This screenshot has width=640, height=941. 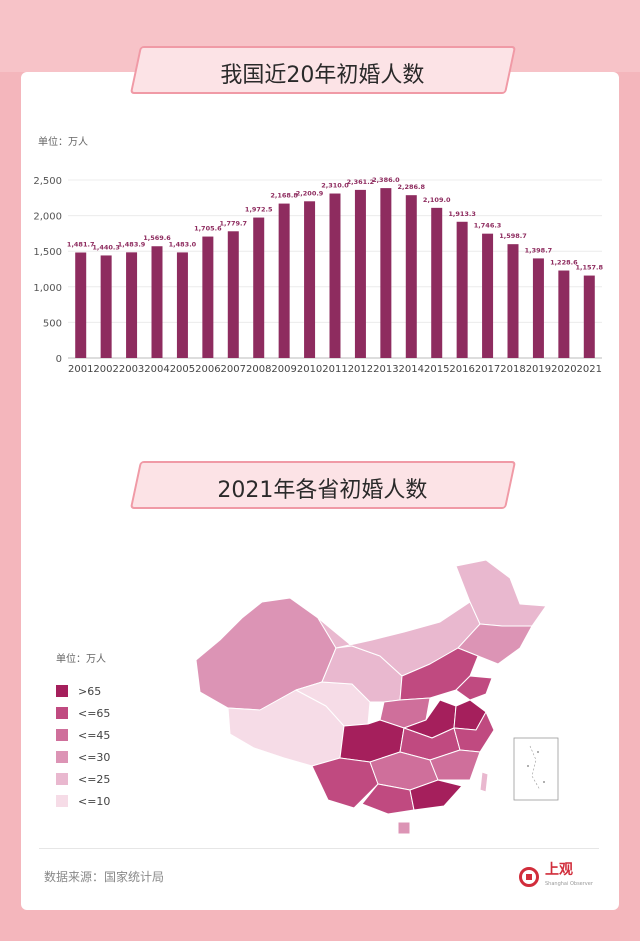 I want to click on y-tick-label: 500, so click(x=52, y=323).